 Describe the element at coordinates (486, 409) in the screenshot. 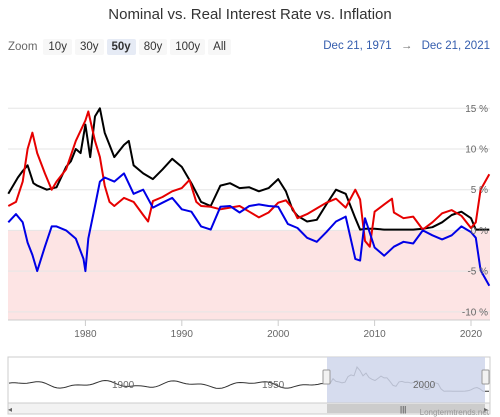

I see `scroll-right-icon: ▸` at that location.